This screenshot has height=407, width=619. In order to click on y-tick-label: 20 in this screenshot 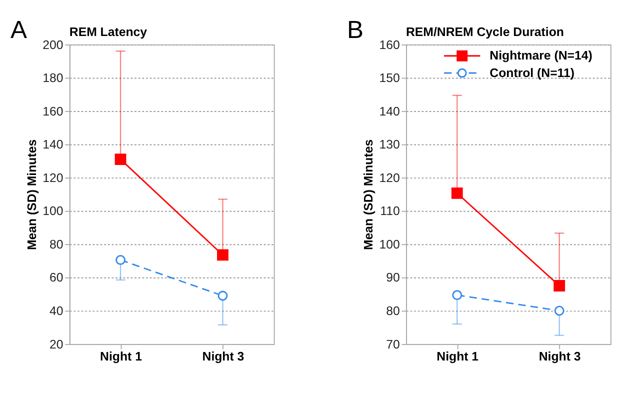, I will do `click(56, 344)`.